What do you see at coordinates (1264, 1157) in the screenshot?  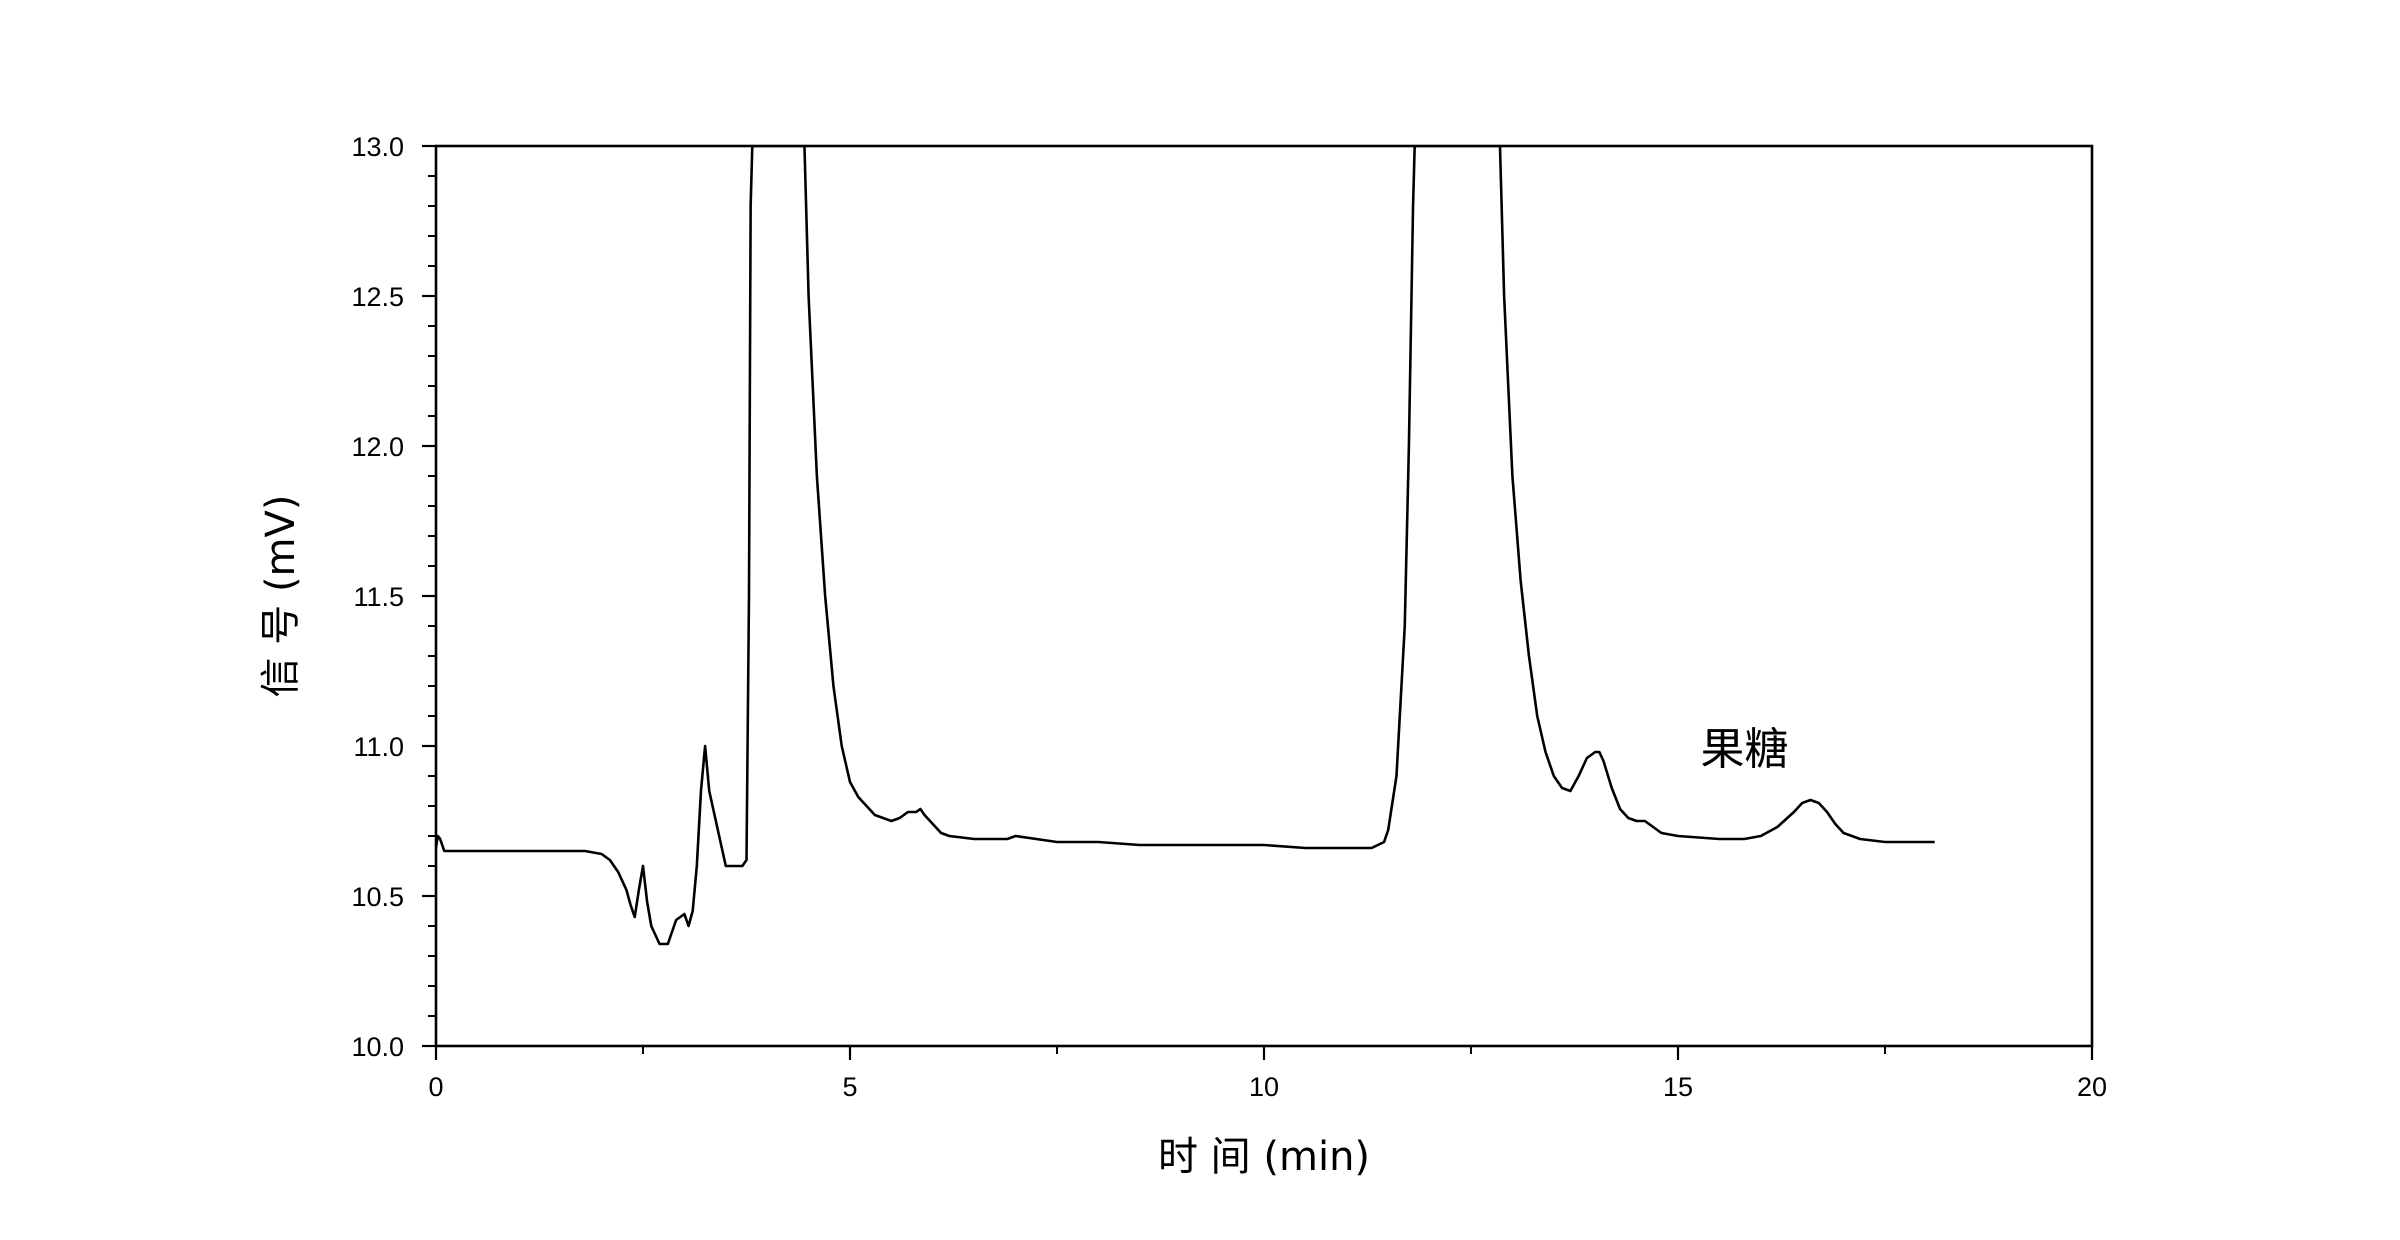 I see `x-axis-title: 时 间 (min)` at bounding box center [1264, 1157].